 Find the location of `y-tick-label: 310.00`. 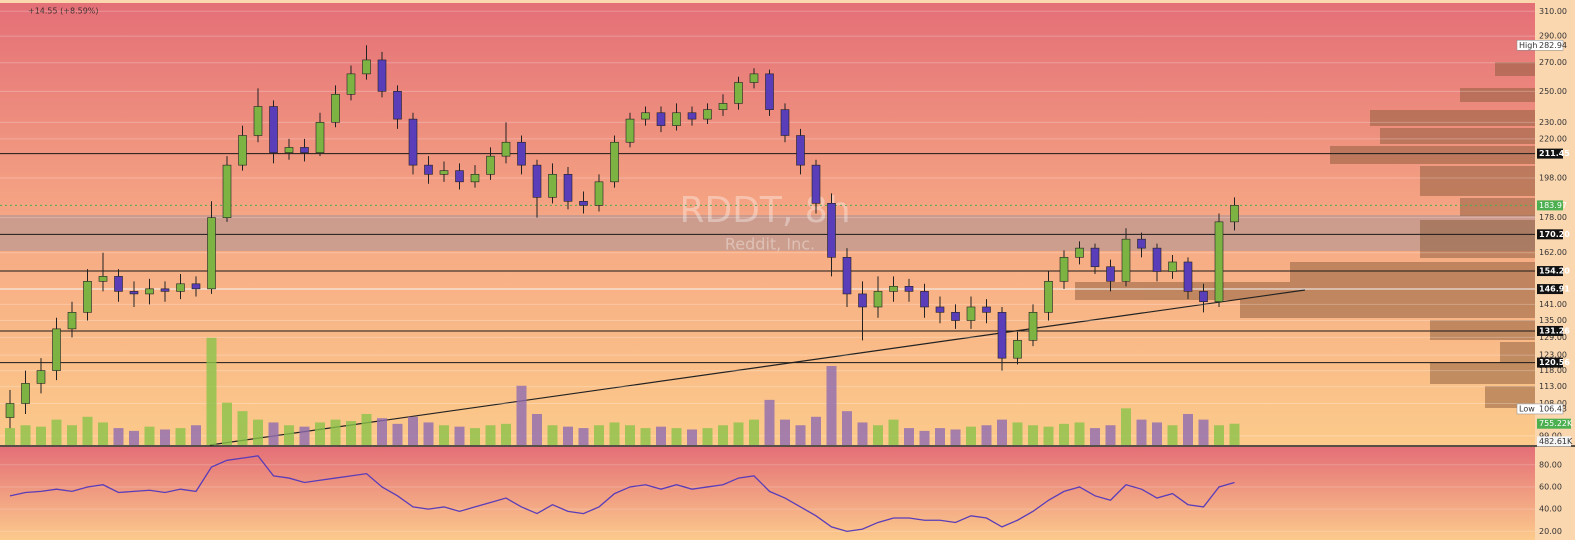

y-tick-label: 310.00 is located at coordinates (1553, 11).